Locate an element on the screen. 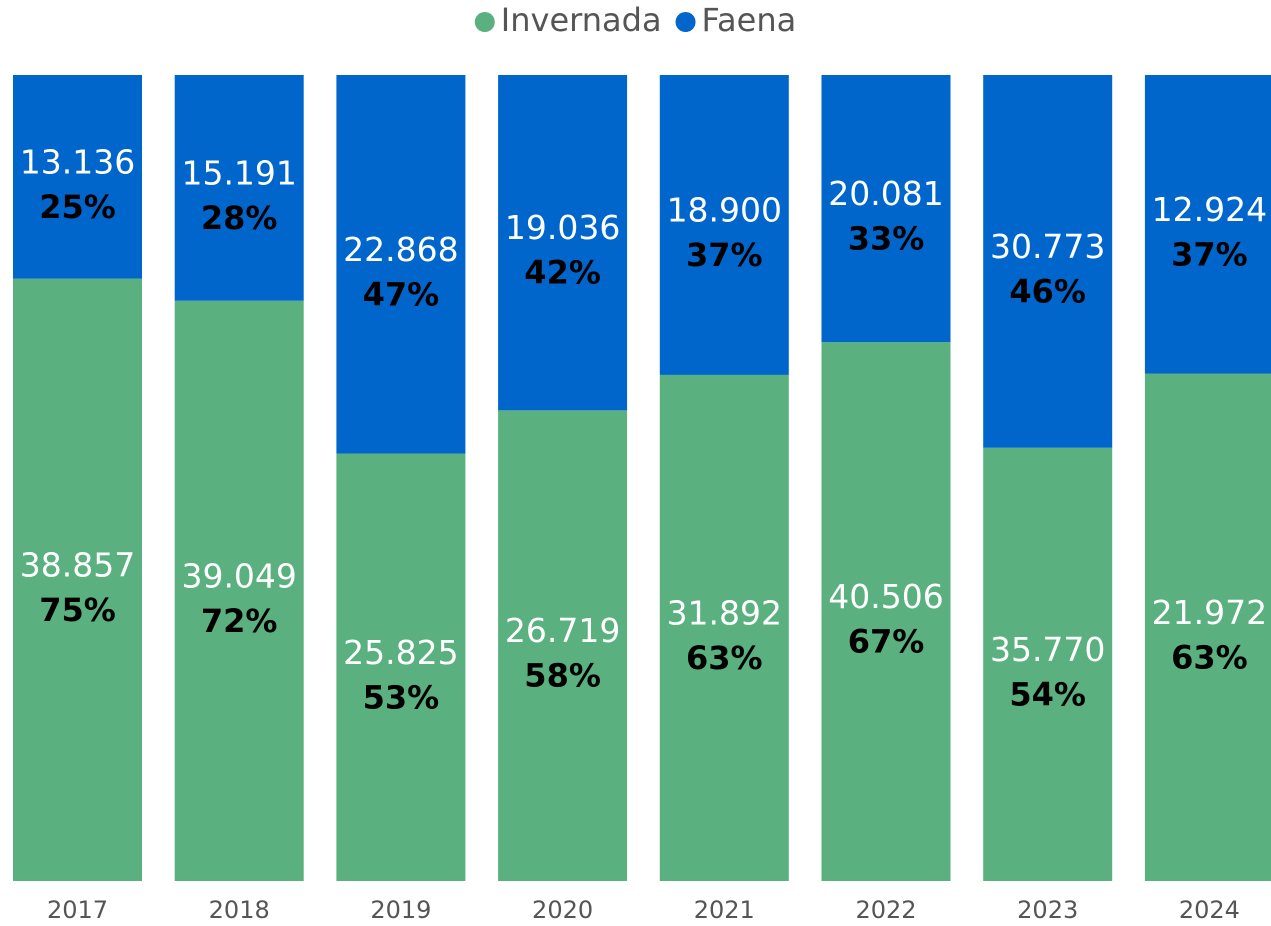  legend-label: Faena is located at coordinates (749, 20).